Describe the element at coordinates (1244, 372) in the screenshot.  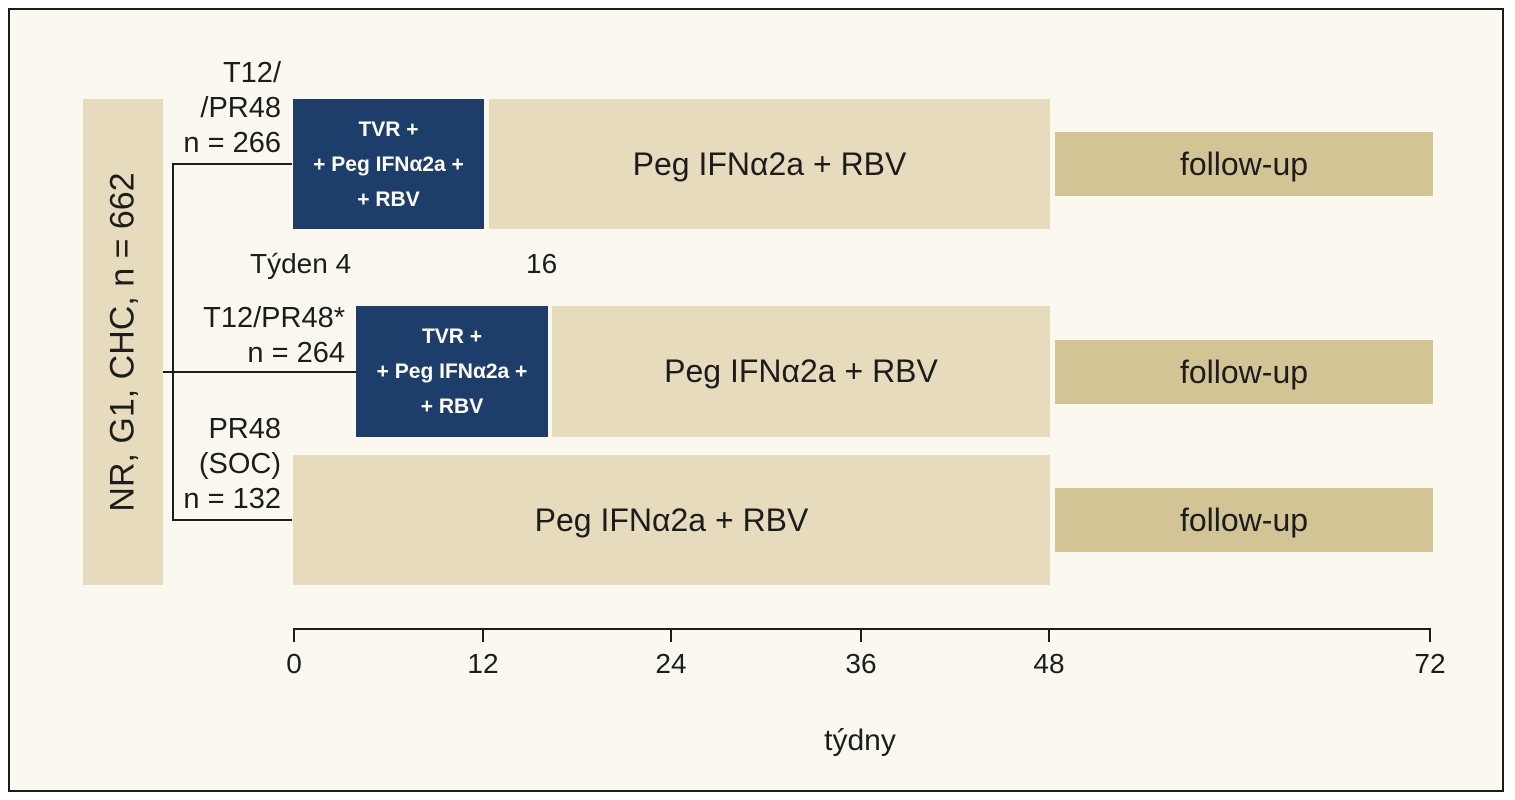
I see `followup-block-arm-2: follow-up` at that location.